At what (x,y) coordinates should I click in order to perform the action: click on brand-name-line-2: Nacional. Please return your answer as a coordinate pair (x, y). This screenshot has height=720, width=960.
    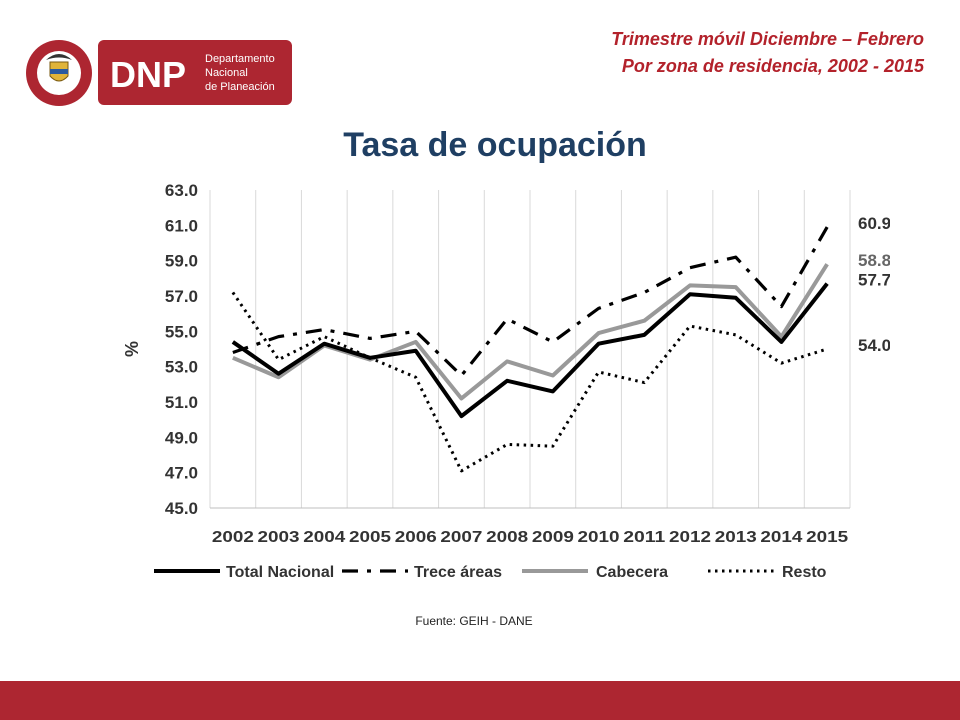
    Looking at the image, I should click on (226, 73).